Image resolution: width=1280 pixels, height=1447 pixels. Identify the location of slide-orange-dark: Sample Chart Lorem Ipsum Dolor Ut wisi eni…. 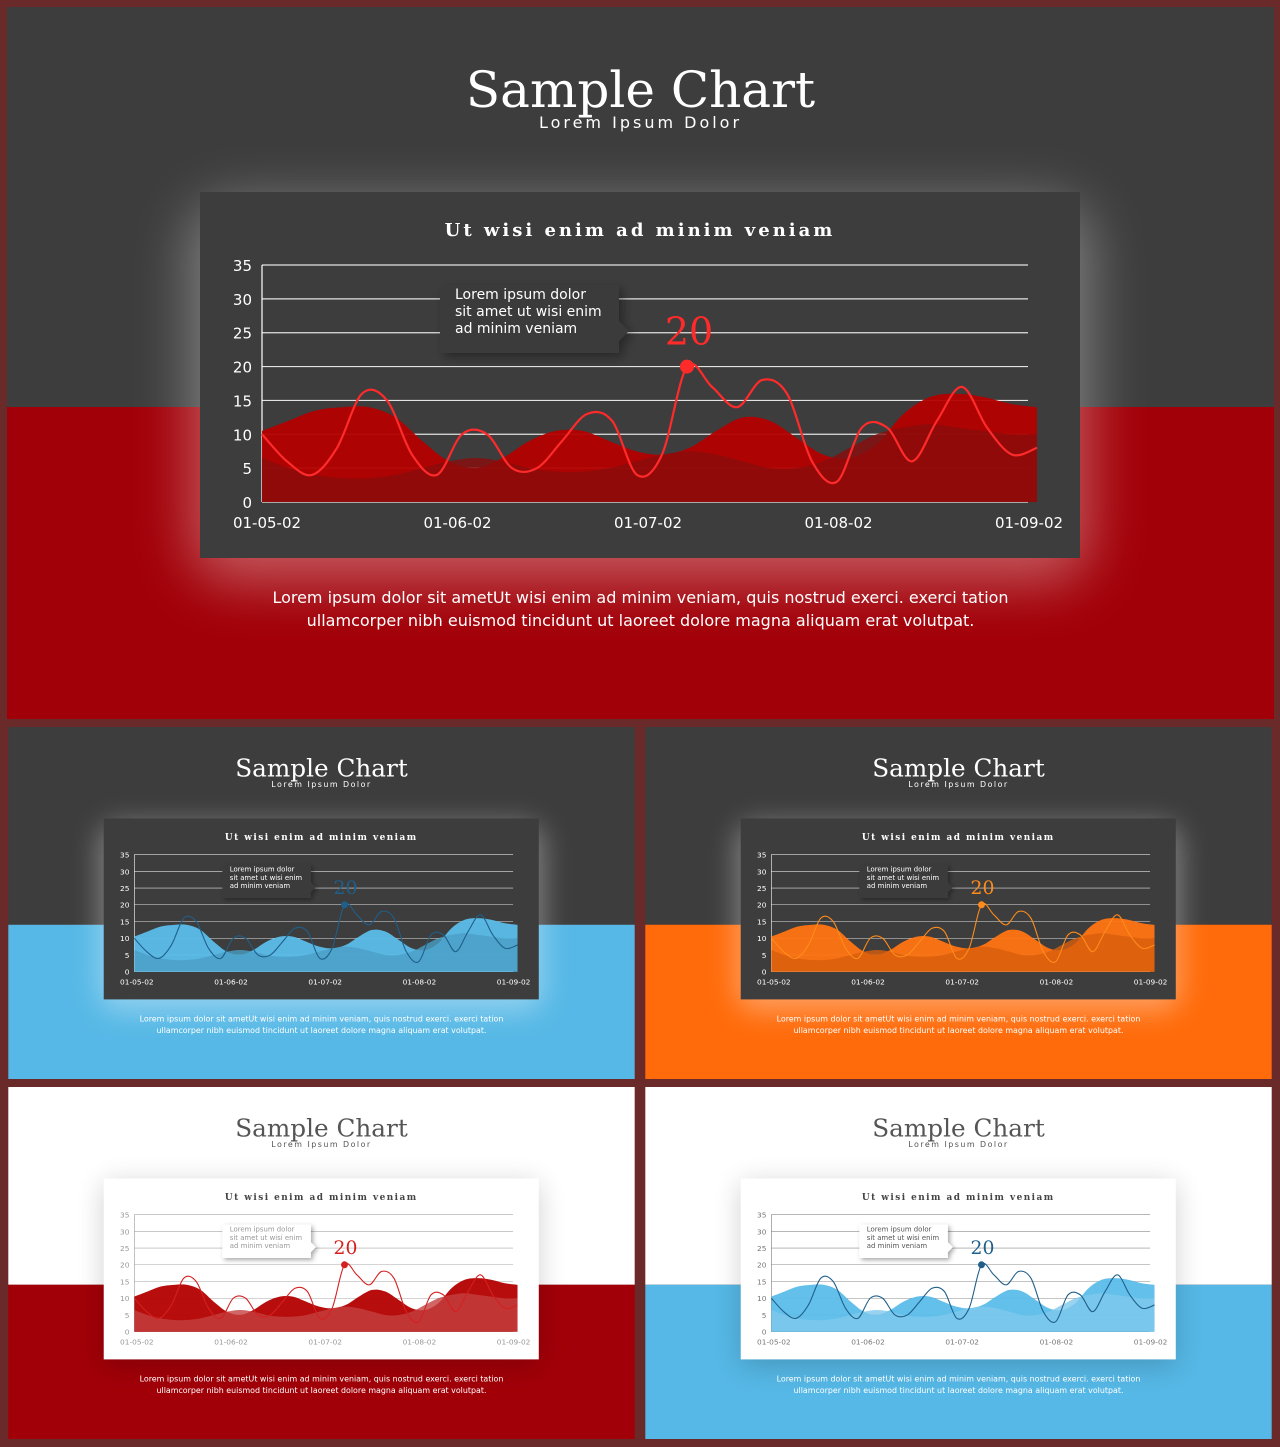
(958, 903).